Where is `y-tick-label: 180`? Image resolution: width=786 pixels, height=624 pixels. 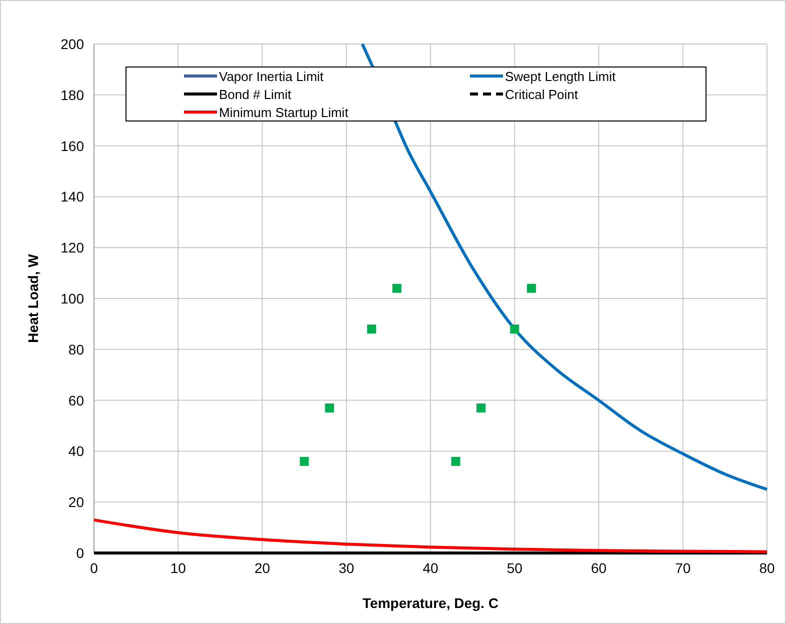
y-tick-label: 180 is located at coordinates (72, 94).